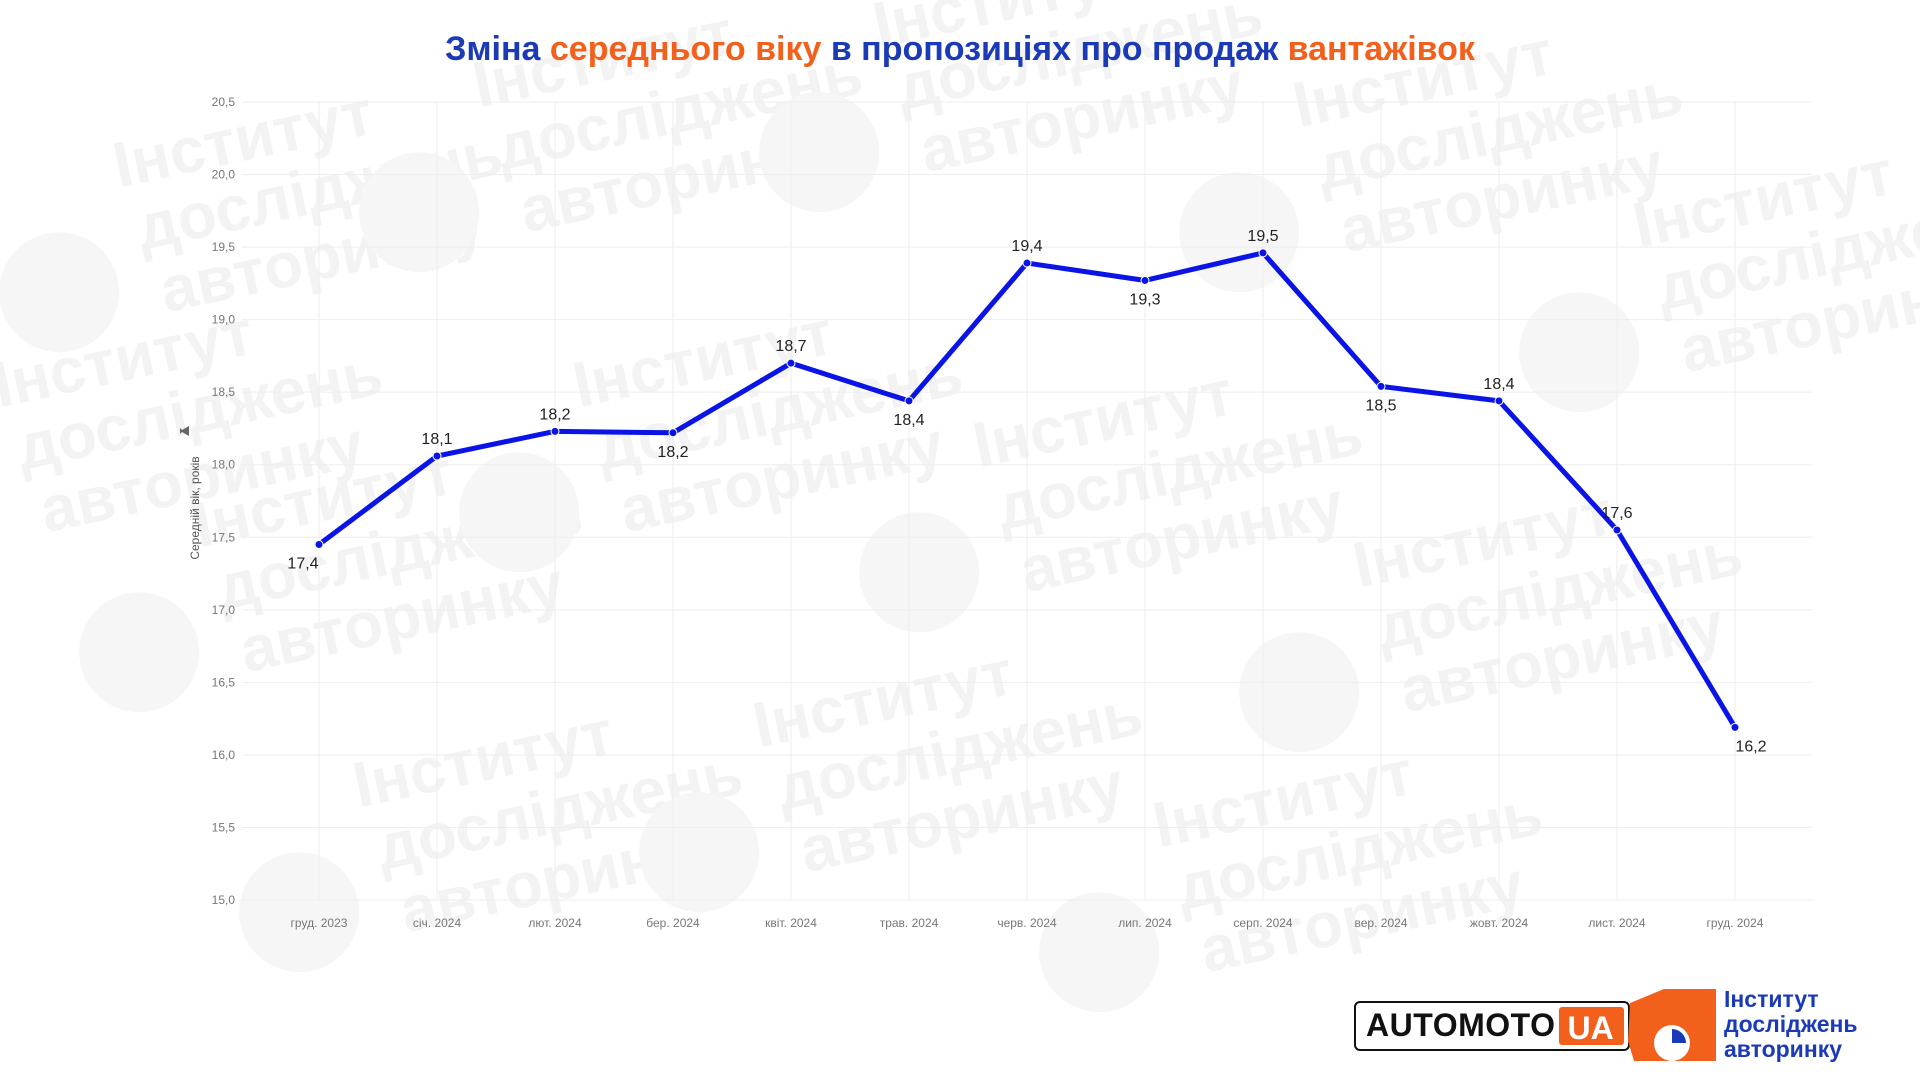  What do you see at coordinates (1617, 923) in the screenshot?
I see `x-tick-label: лист. 2024` at bounding box center [1617, 923].